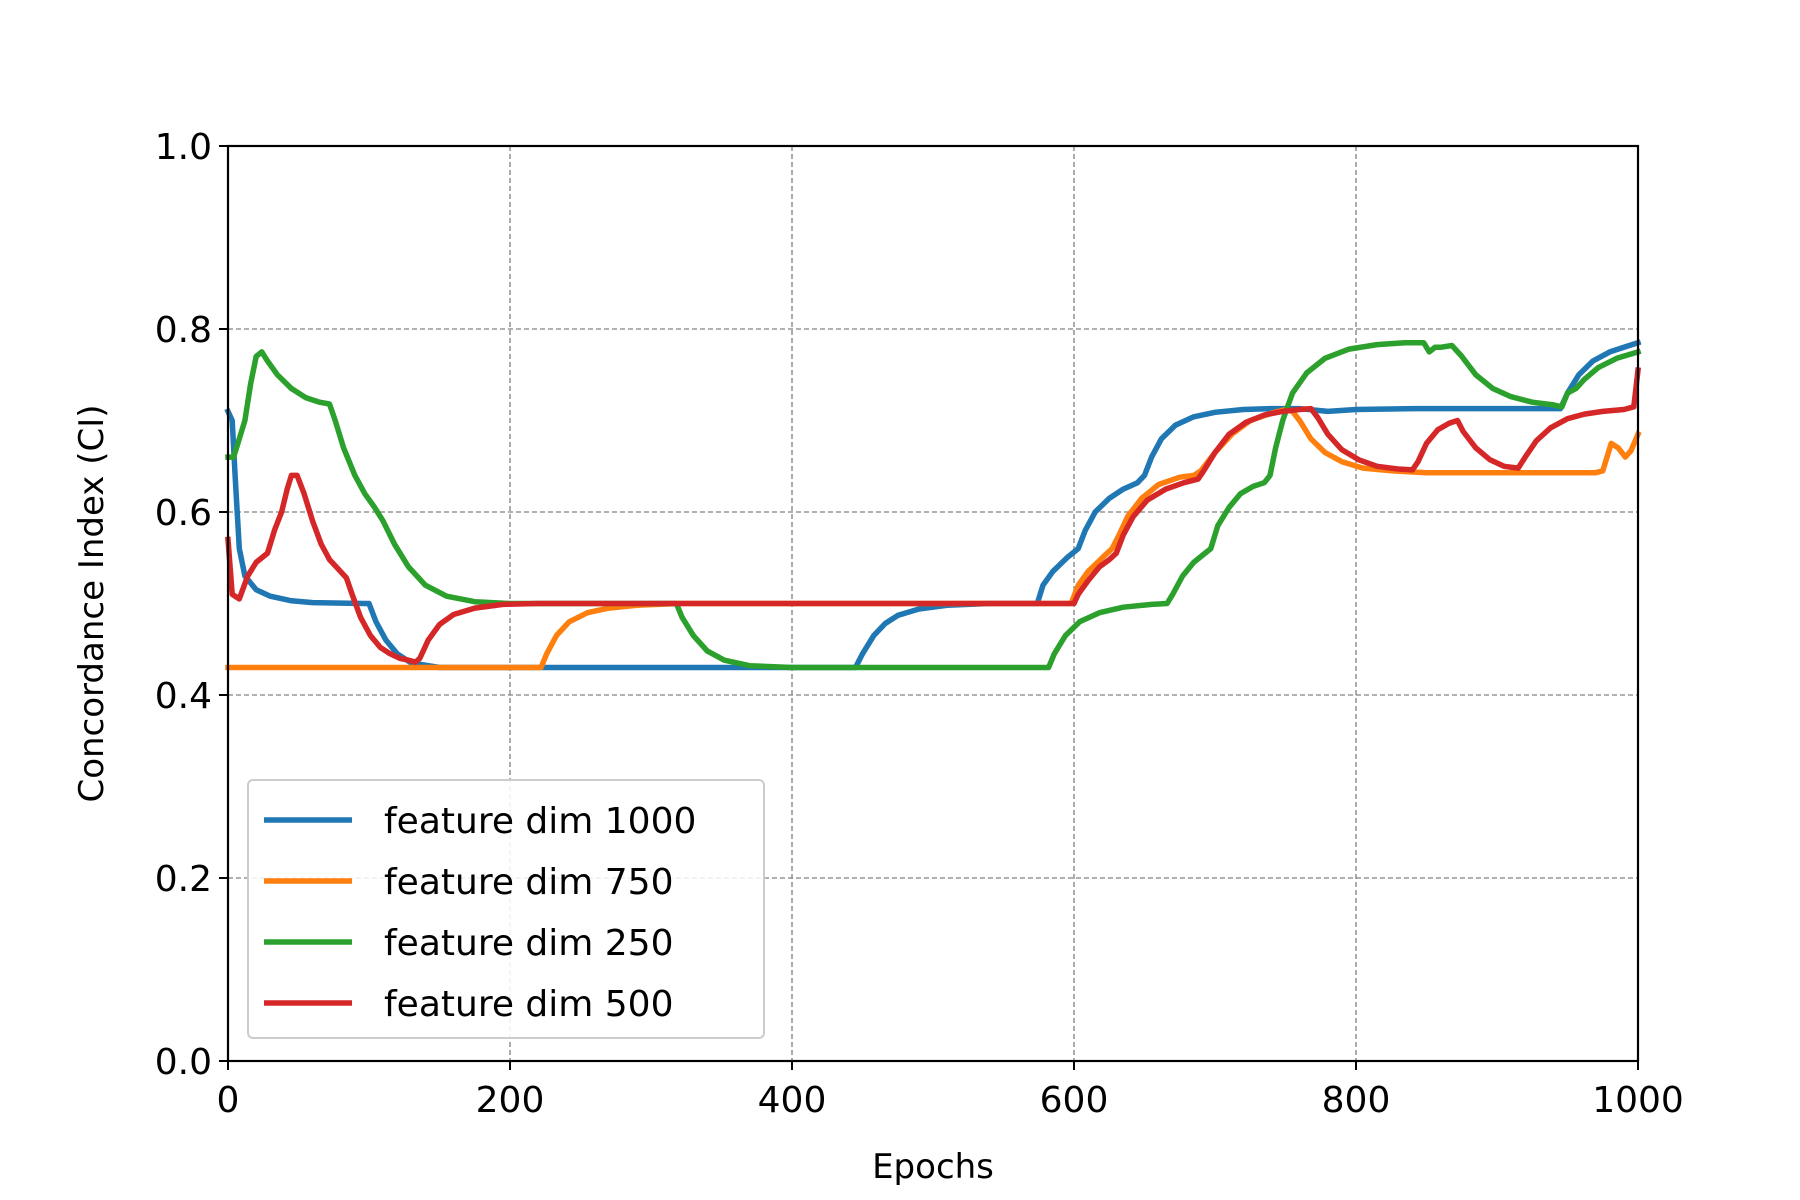  Describe the element at coordinates (183, 330) in the screenshot. I see `y-tick-label: 0.8` at that location.